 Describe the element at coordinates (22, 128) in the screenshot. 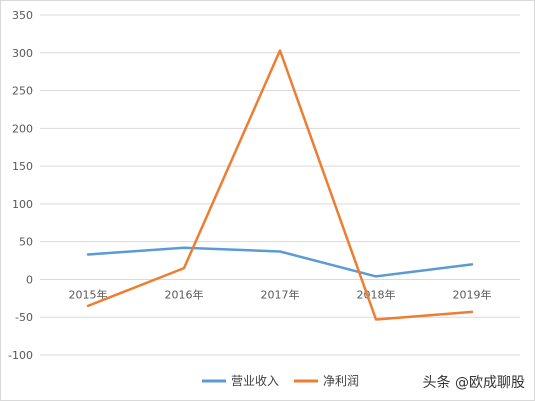

I see `y-tick-label: 200` at that location.